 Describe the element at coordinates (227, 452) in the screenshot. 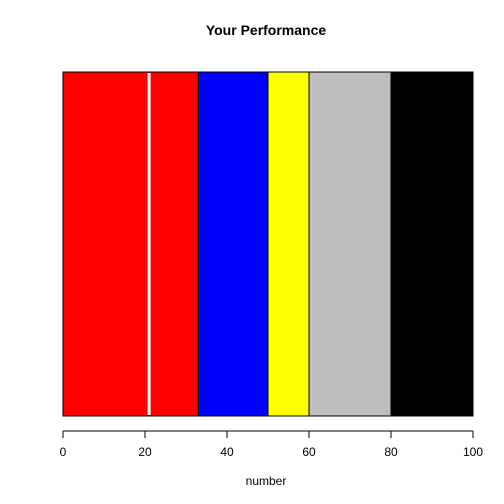

I see `x-tick-label: 40` at that location.